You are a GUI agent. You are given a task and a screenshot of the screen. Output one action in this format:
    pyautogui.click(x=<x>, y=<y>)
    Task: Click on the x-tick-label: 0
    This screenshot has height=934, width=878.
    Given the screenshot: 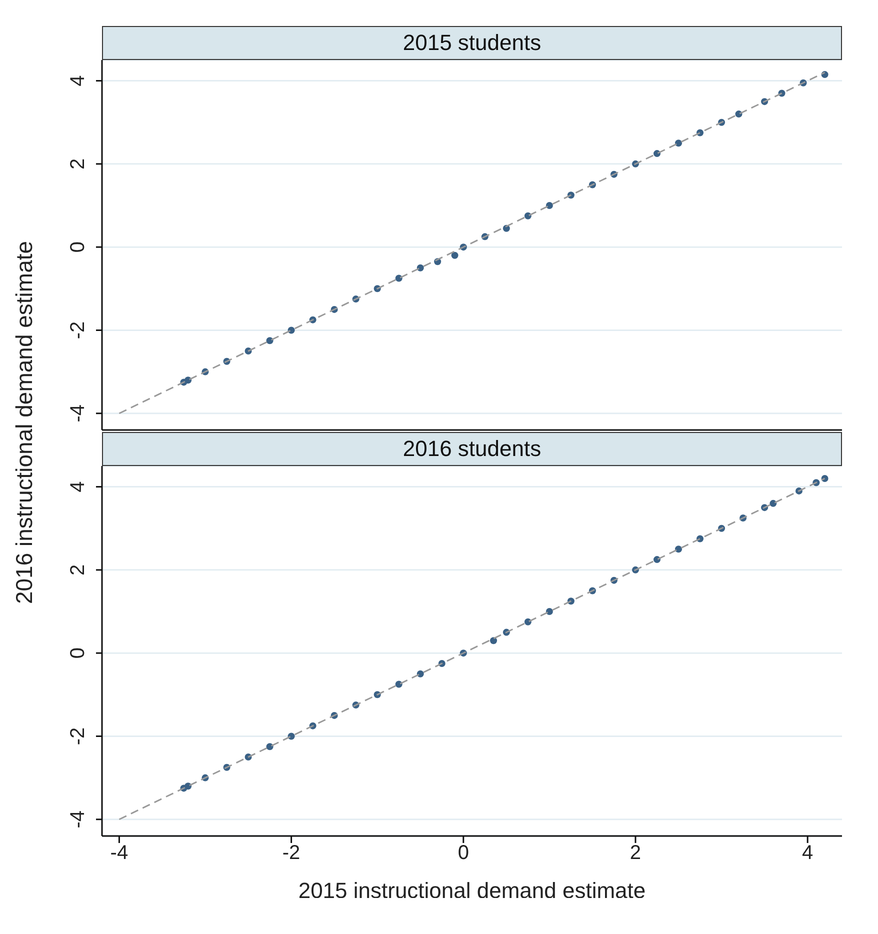 What is the action you would take?
    pyautogui.click(x=463, y=853)
    